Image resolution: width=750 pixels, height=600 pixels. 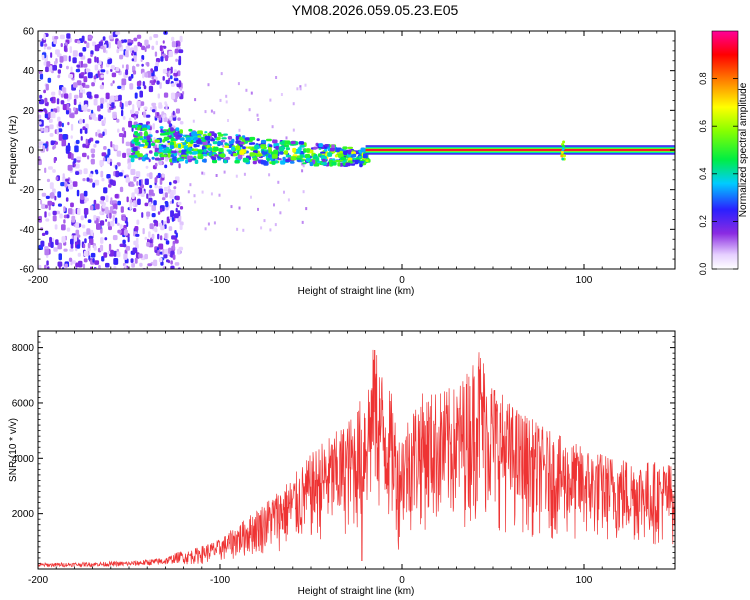 What do you see at coordinates (23, 348) in the screenshot?
I see `y-tick-label: 8000` at bounding box center [23, 348].